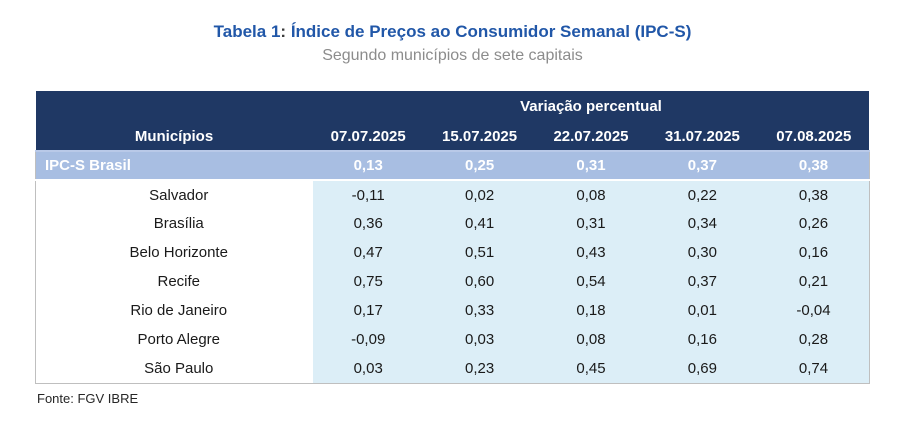 This screenshot has height=423, width=905. I want to click on municipality-name-cell: Porto Alegre, so click(174, 339).